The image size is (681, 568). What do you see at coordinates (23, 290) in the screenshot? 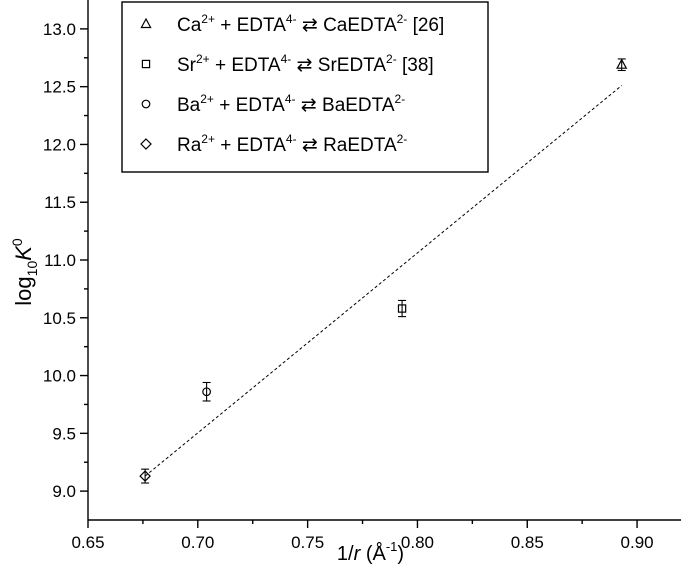
I see `y-axis-title-base: log` at bounding box center [23, 290].